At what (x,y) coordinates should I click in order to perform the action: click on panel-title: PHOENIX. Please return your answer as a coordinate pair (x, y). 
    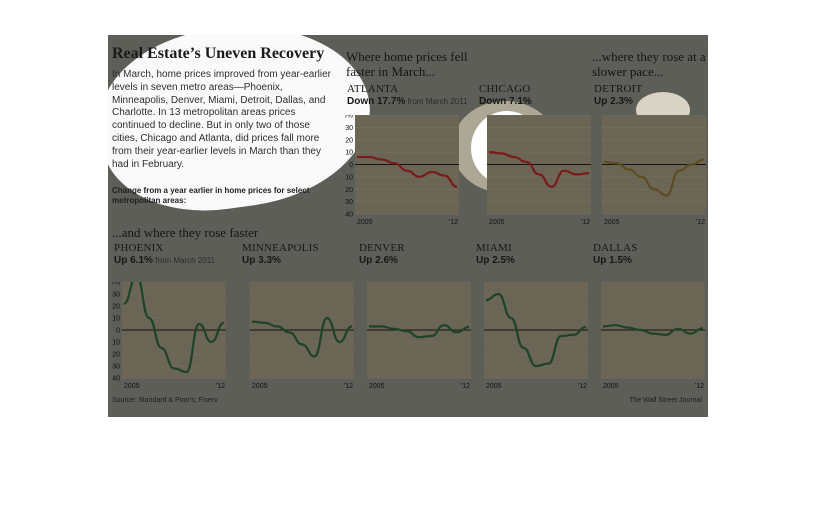
    Looking at the image, I should click on (139, 248).